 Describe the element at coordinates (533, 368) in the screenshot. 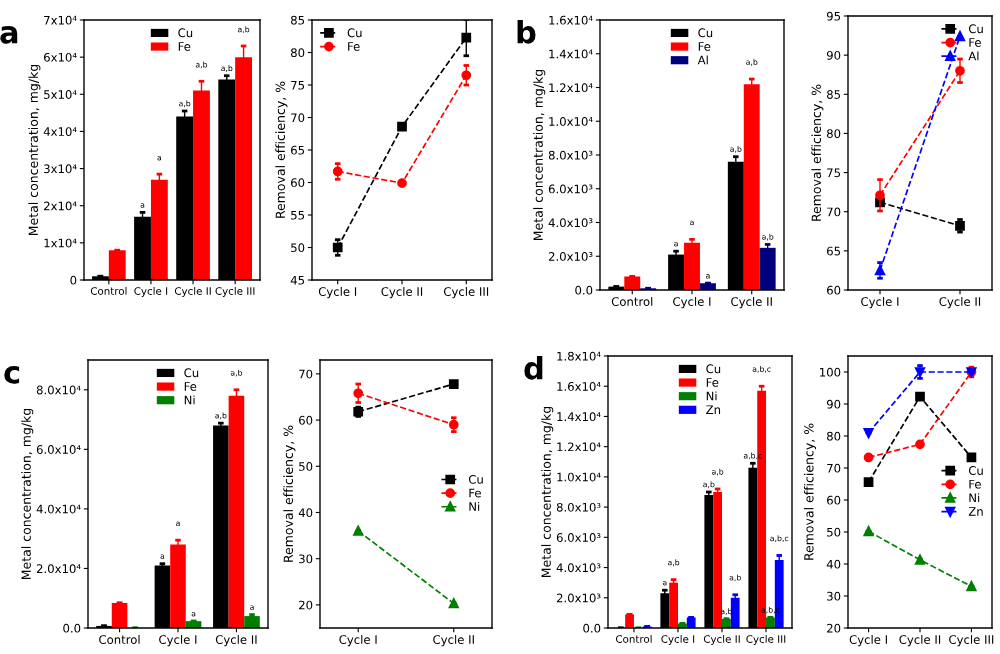

I see `chart-title: d` at that location.